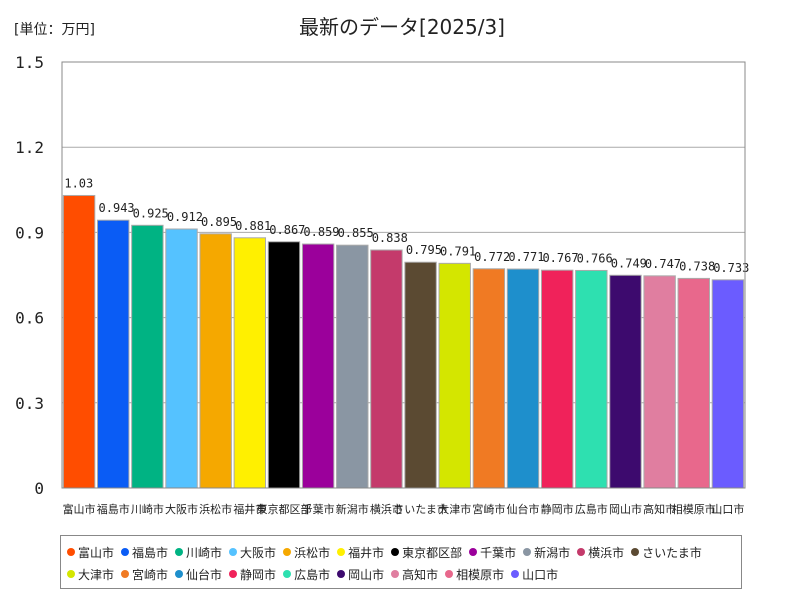 The width and height of the screenshot is (800, 600). Describe the element at coordinates (185, 217) in the screenshot. I see `value-label: 0.912` at that location.